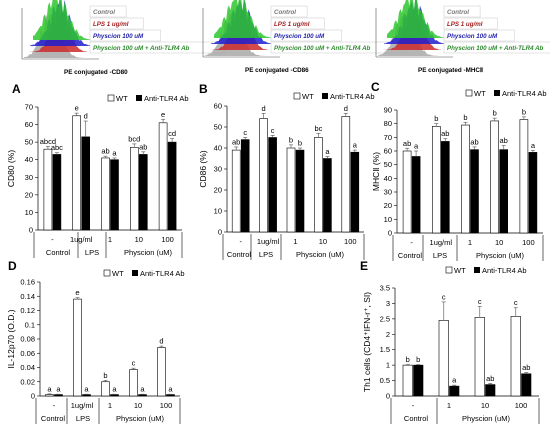 The height and width of the screenshot is (435, 550). Describe the element at coordinates (277, 70) in the screenshot. I see `histogram-caption: PE conjugated -CD86` at that location.